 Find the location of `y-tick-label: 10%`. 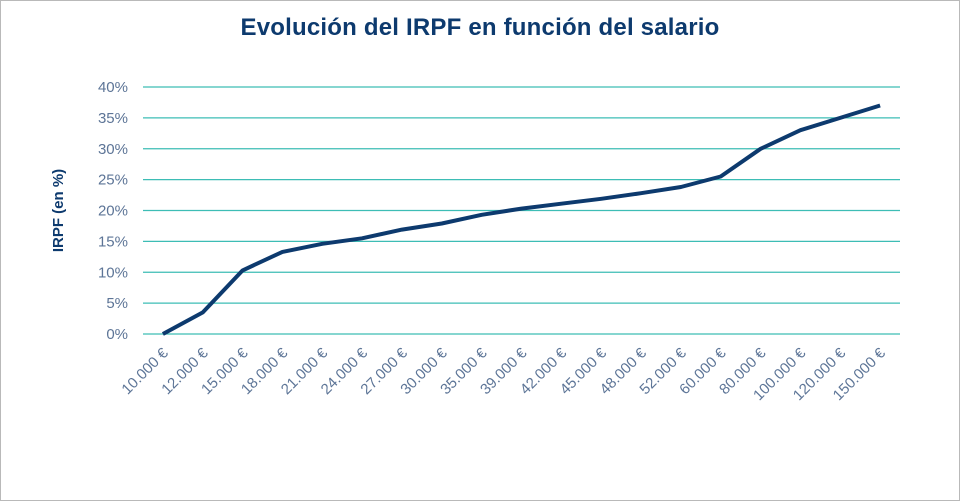

y-tick-label: 10% is located at coordinates (113, 272).